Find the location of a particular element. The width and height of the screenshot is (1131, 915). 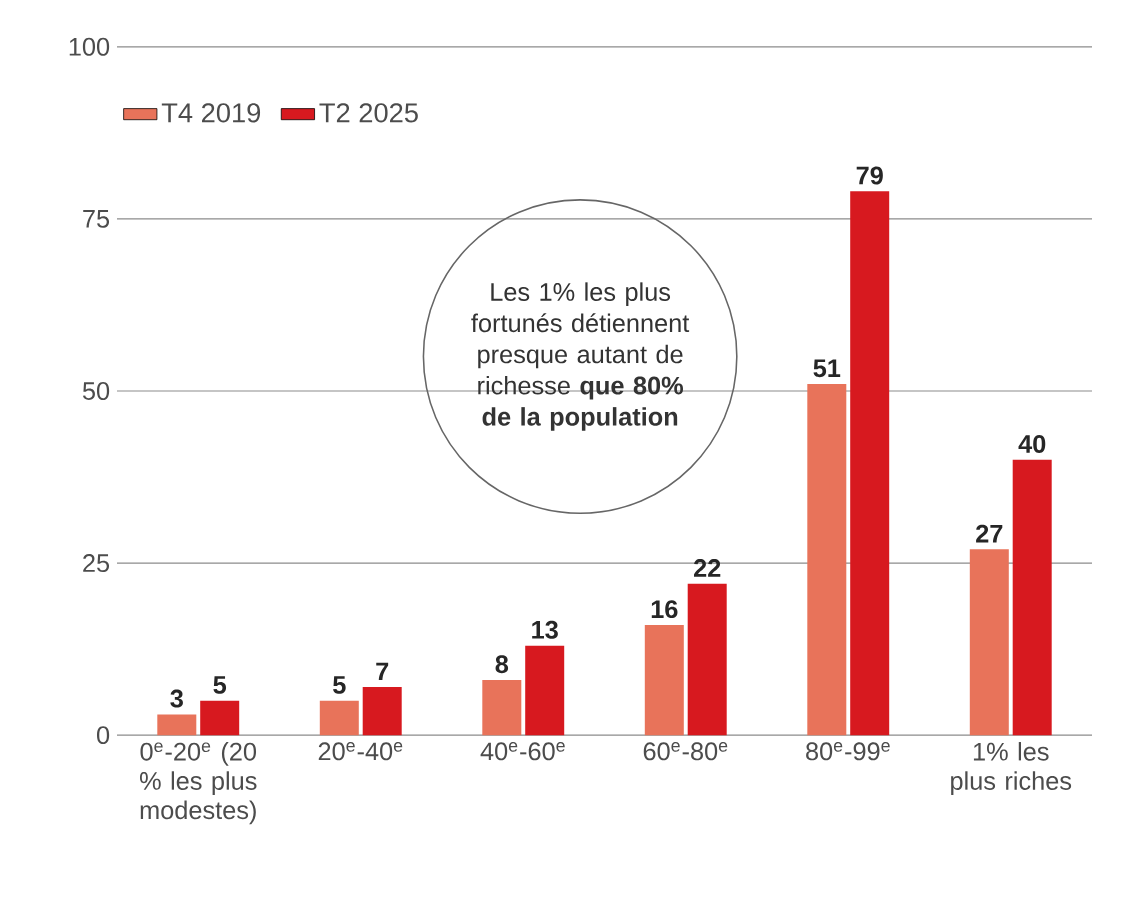

data-label: 3 is located at coordinates (176, 698).